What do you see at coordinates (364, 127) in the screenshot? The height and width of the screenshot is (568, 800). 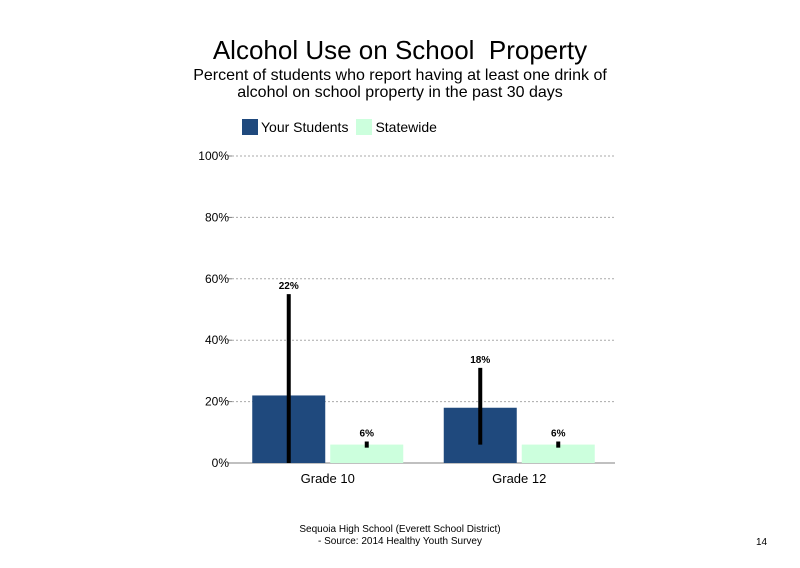 I see `legend-swatch-statewide` at bounding box center [364, 127].